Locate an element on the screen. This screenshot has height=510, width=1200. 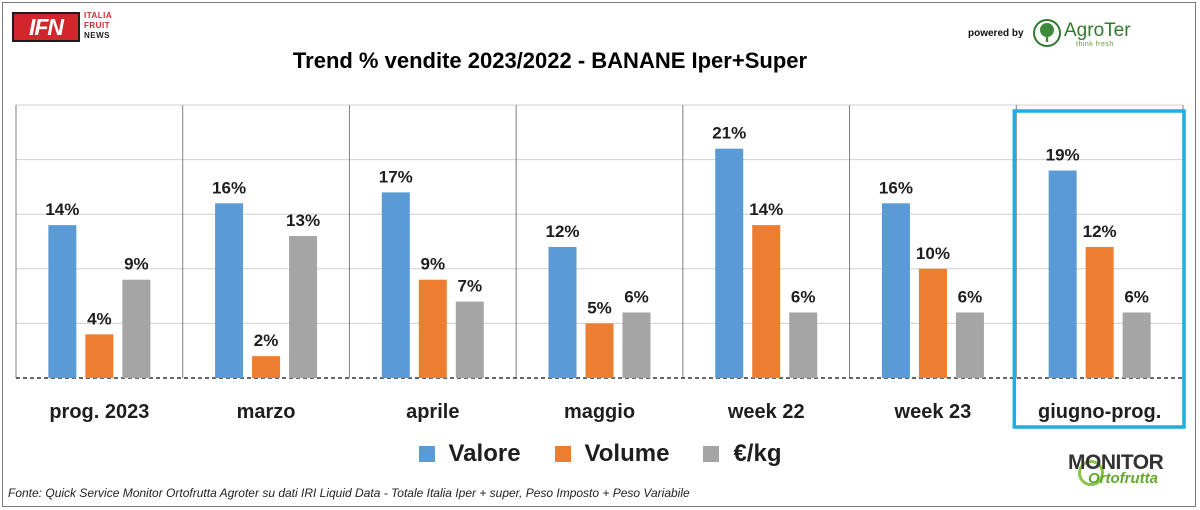
category-label: week 23 is located at coordinates (933, 412).